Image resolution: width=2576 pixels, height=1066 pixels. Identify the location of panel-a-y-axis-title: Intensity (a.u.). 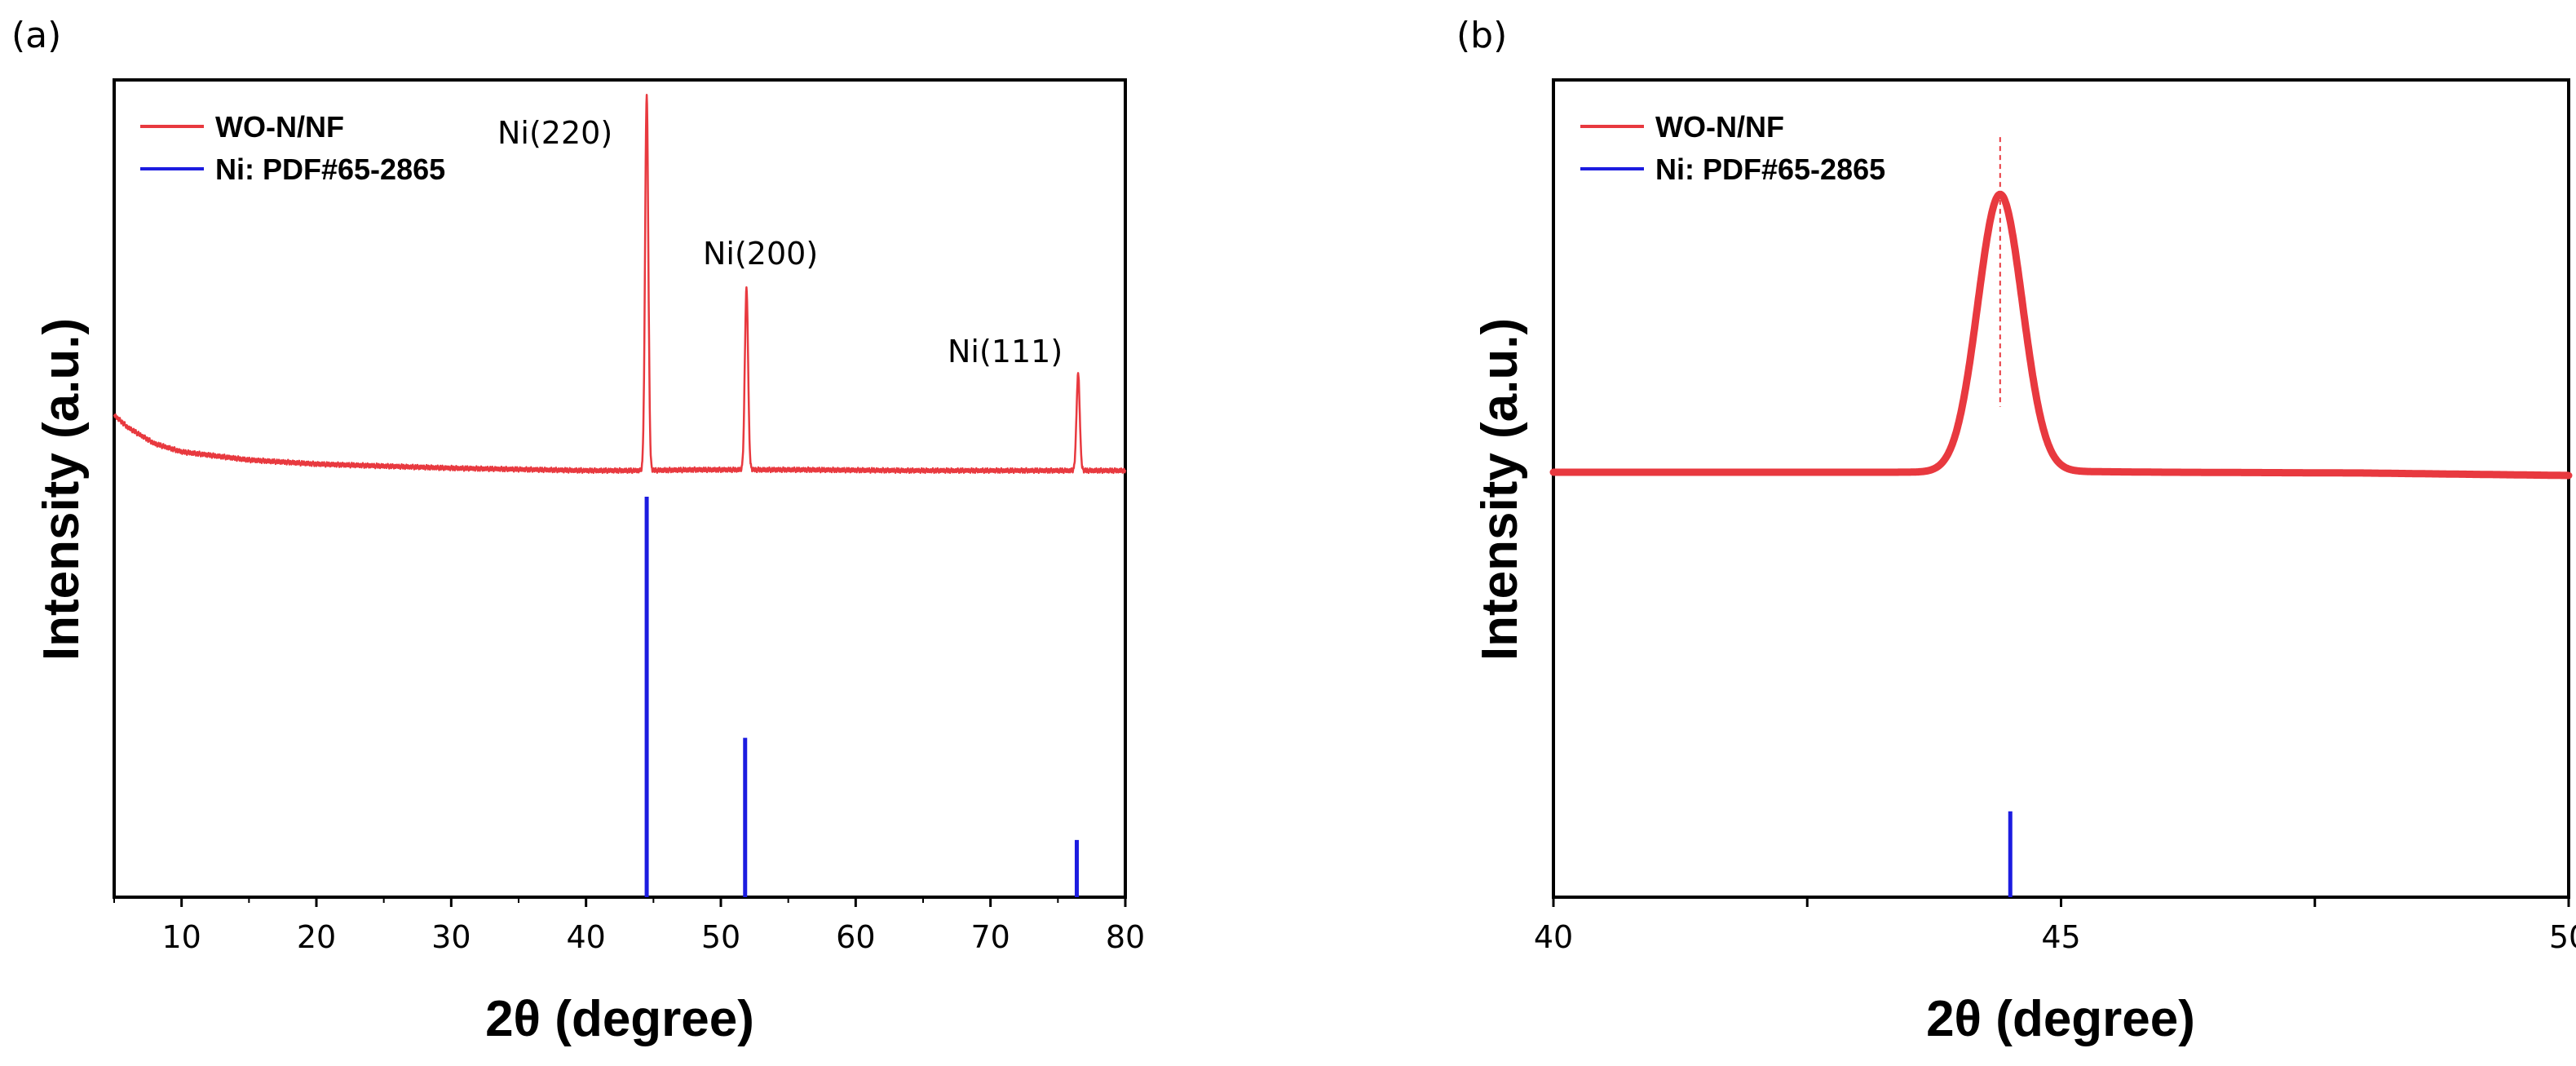
(61, 489).